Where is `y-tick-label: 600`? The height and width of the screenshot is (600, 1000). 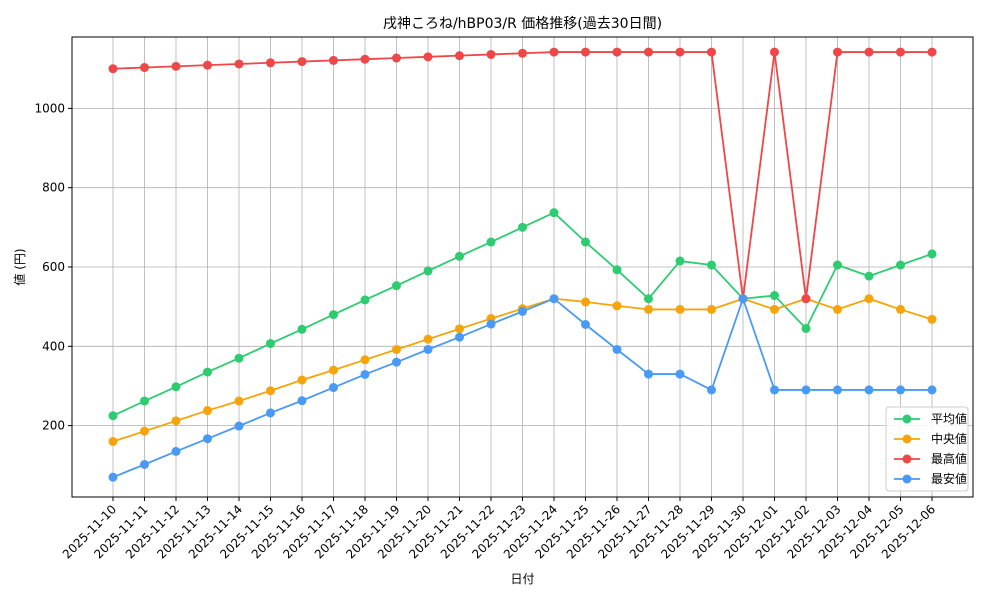
y-tick-label: 600 is located at coordinates (53, 267).